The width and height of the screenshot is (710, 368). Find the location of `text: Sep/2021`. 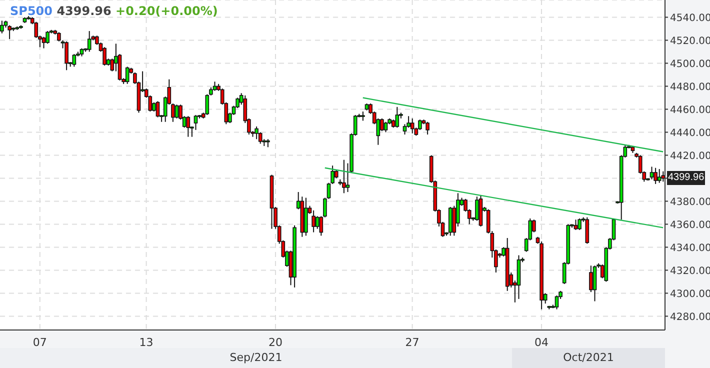

text: Sep/2021 is located at coordinates (256, 358).